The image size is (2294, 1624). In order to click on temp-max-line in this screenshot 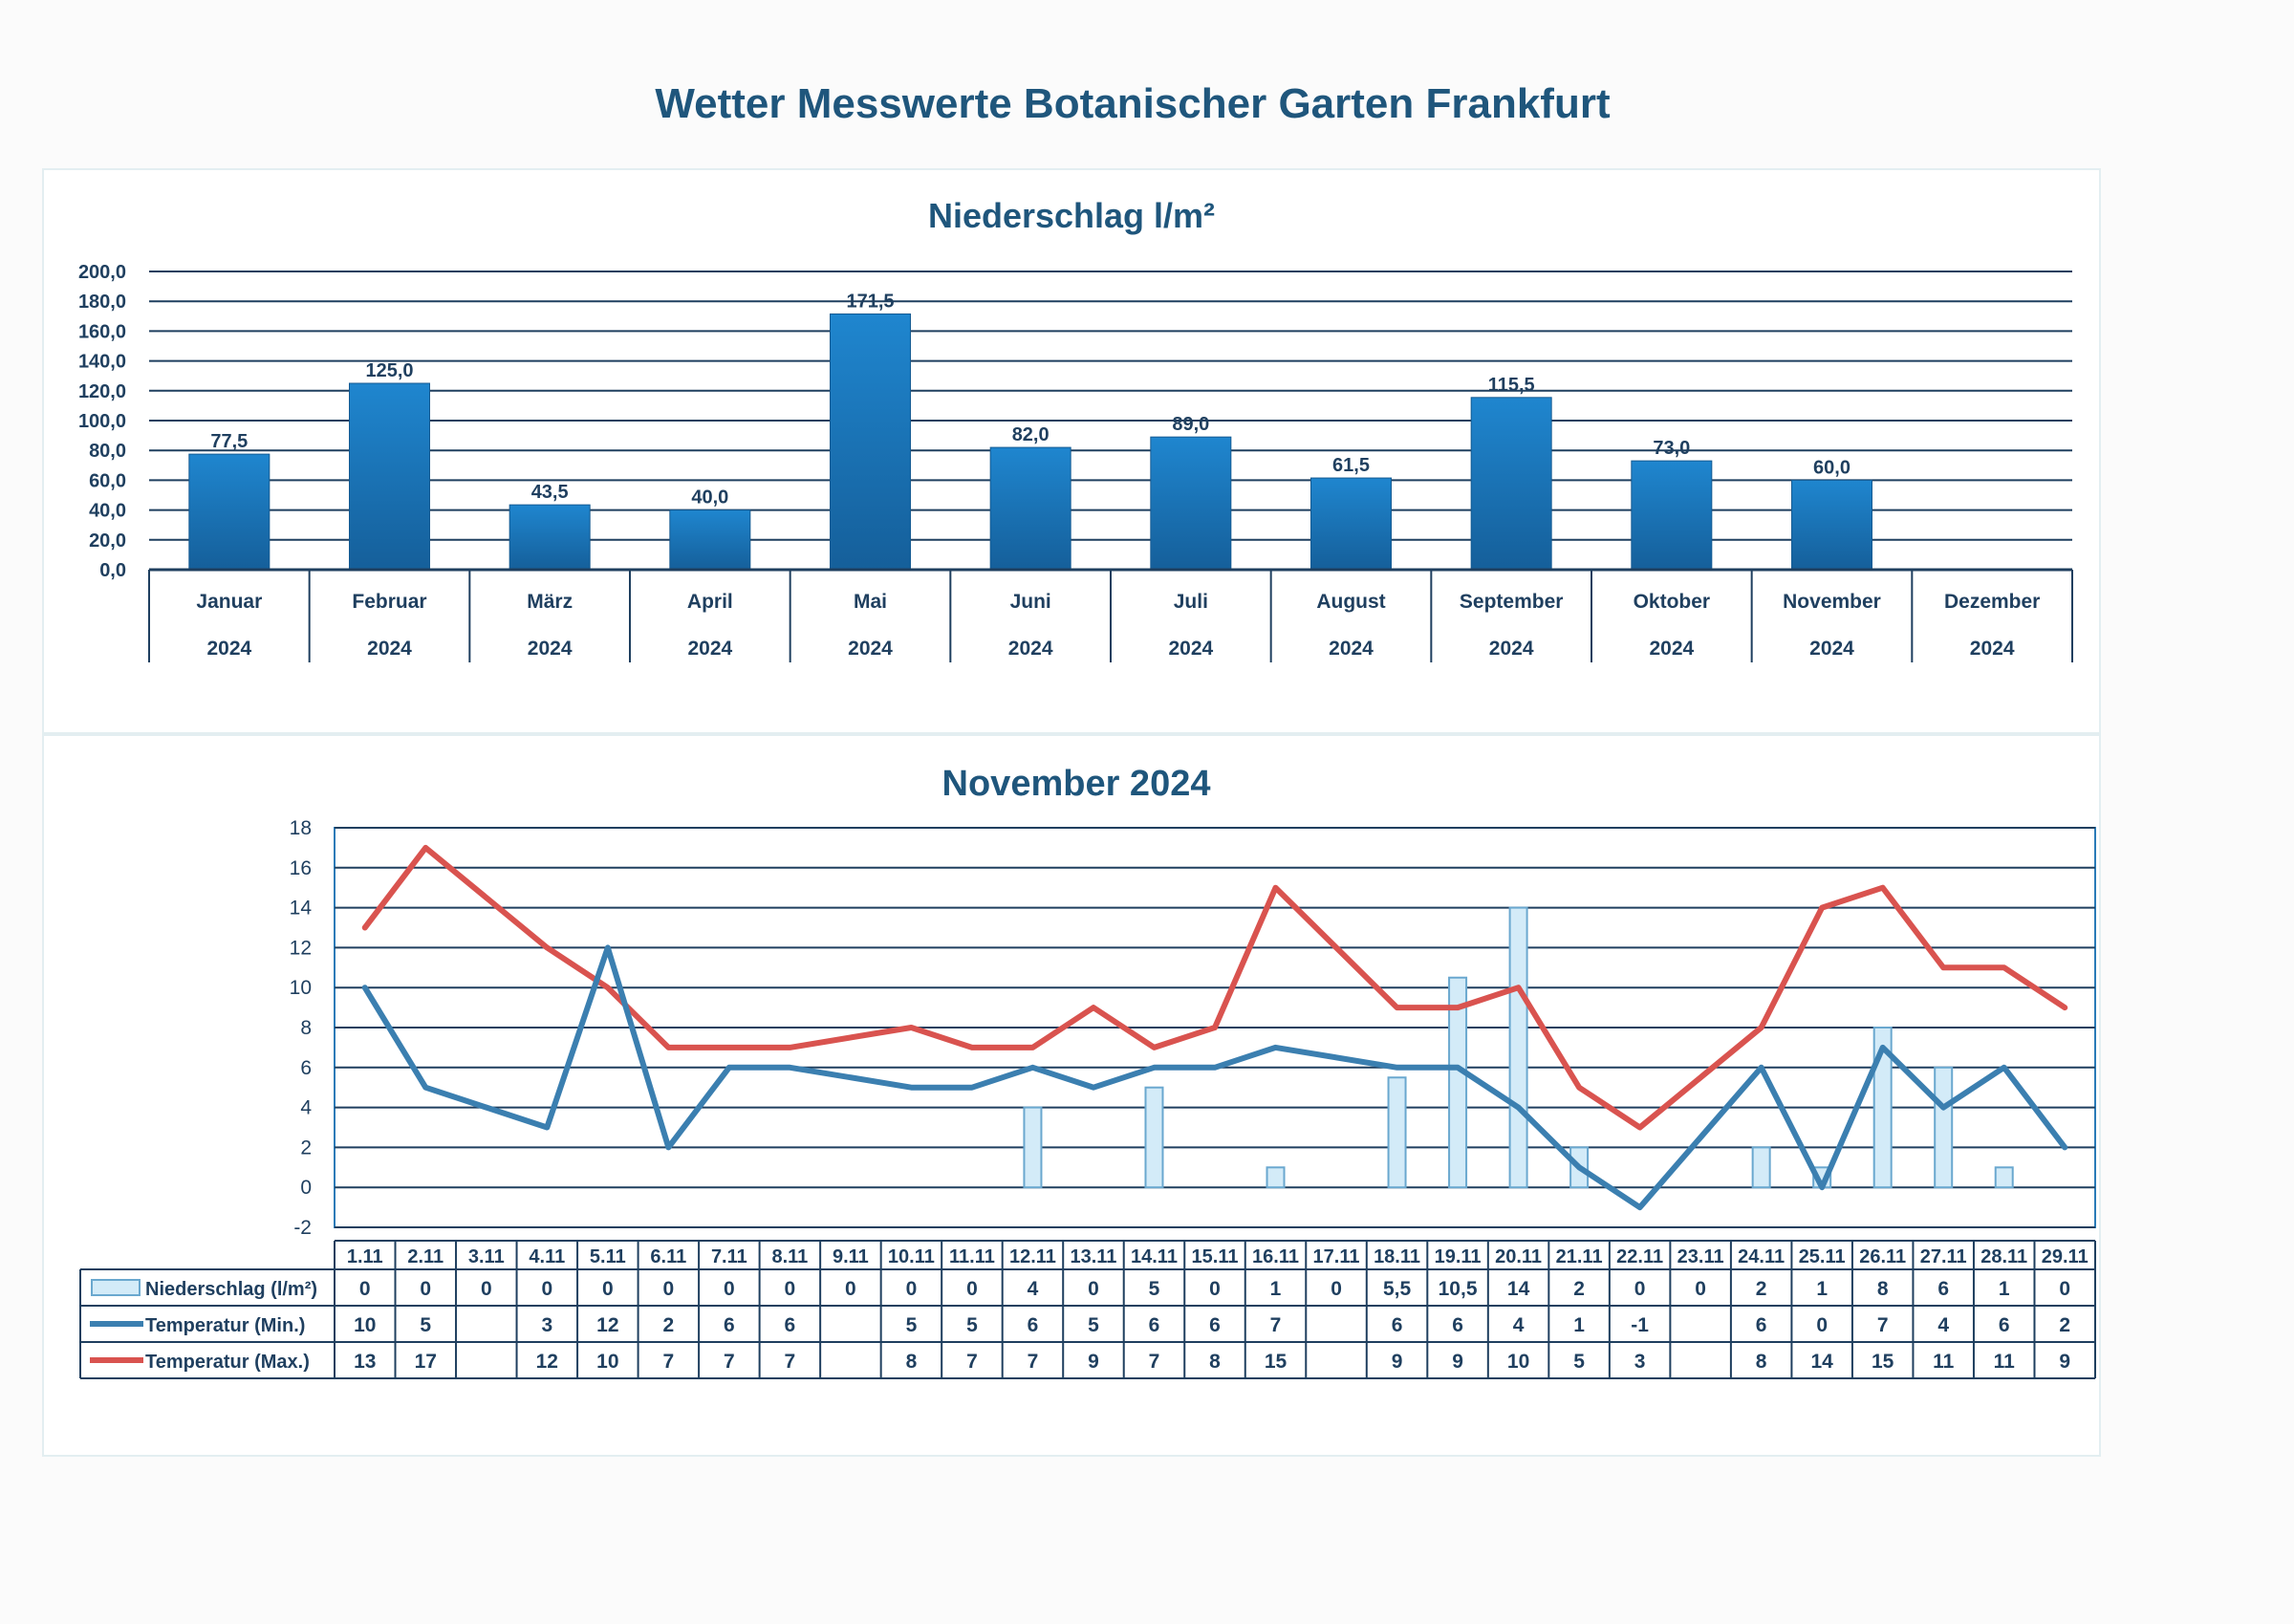, I will do `click(1214, 988)`.